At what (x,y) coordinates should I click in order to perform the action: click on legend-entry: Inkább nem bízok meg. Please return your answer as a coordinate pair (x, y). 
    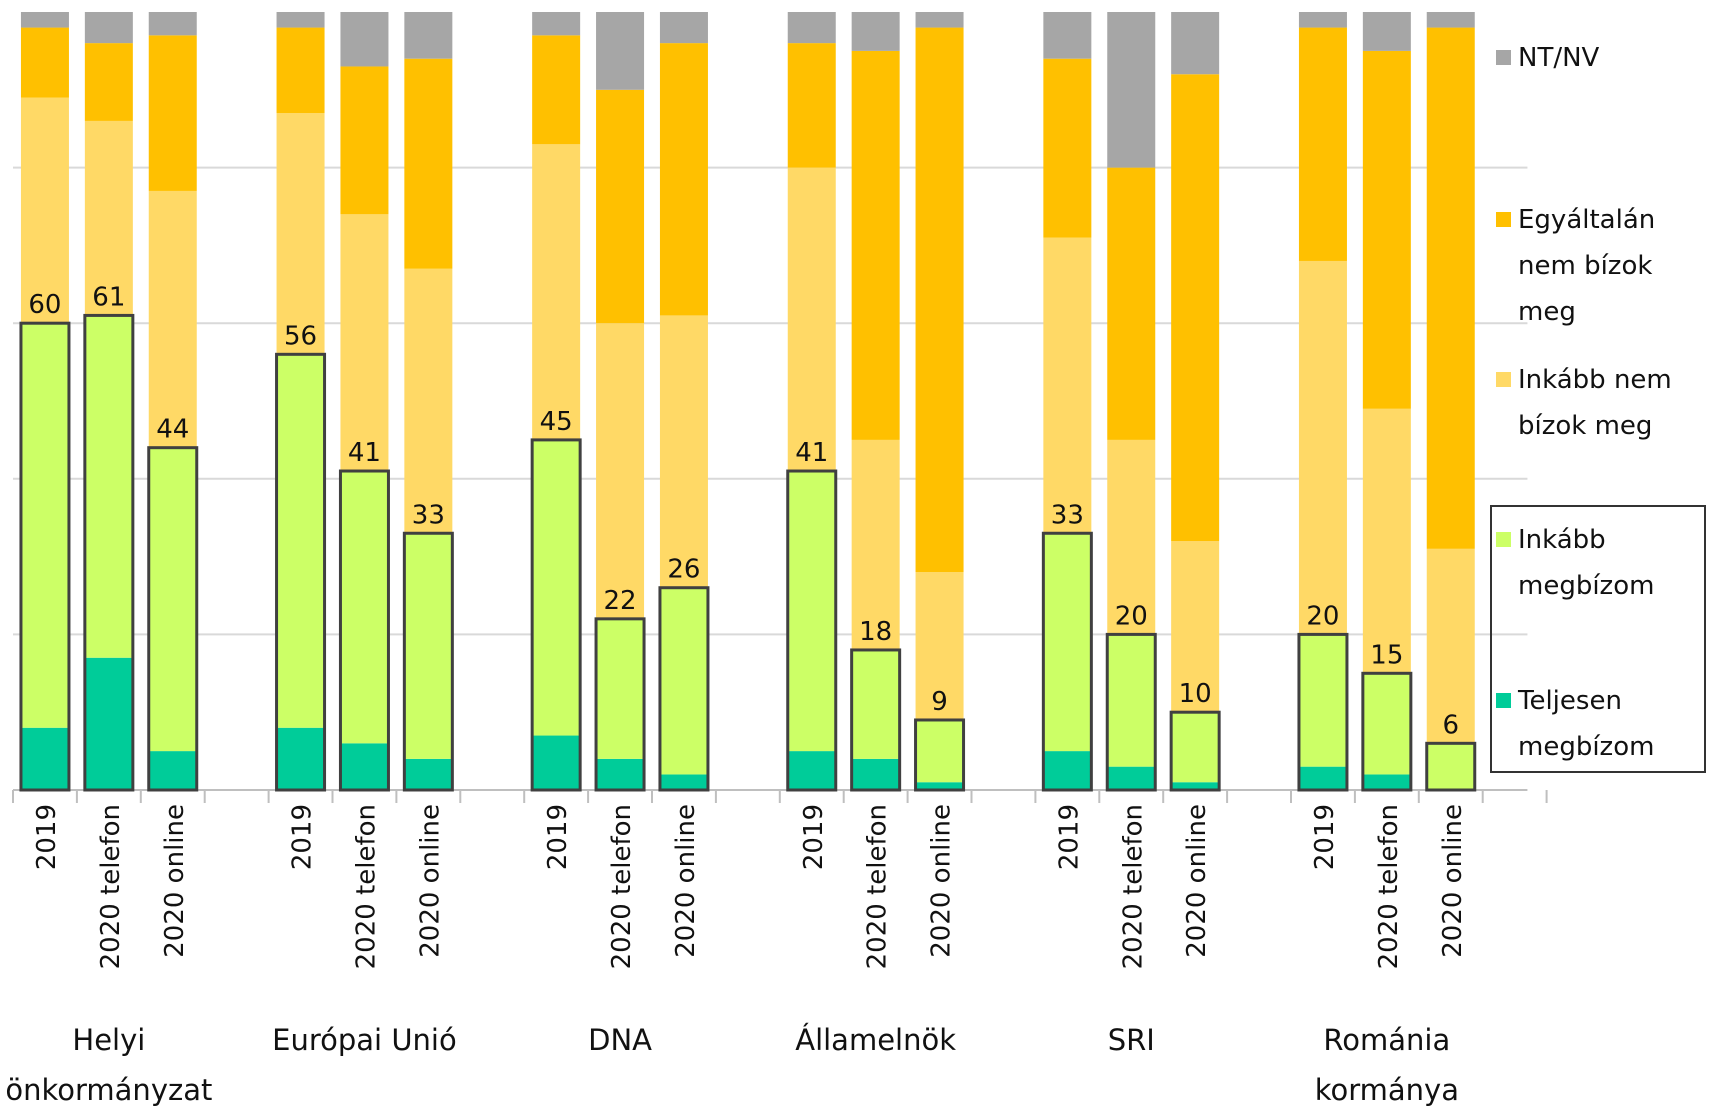
    Looking at the image, I should click on (1602, 403).